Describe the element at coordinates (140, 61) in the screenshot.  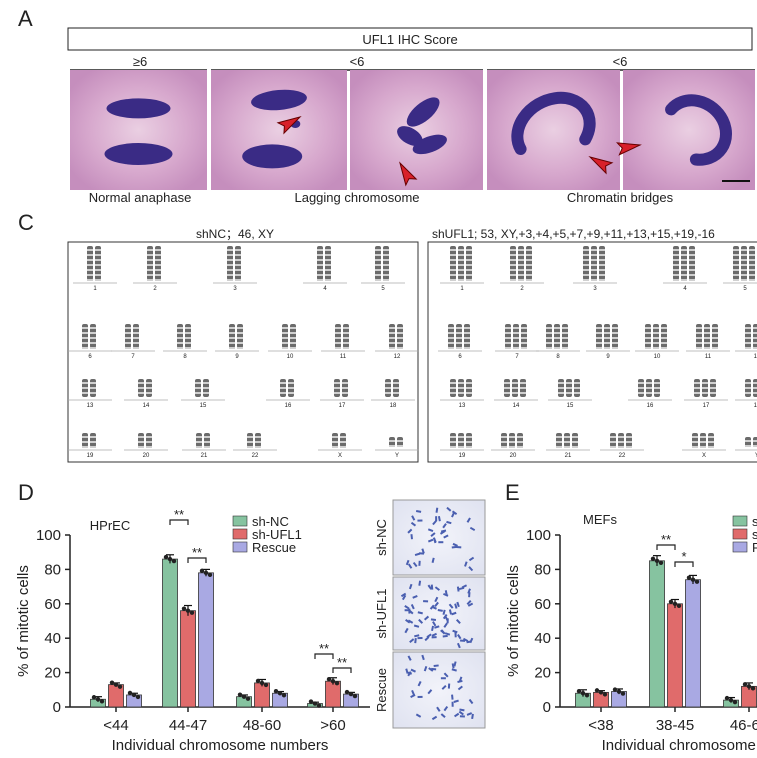
I see `group-label: ≥6` at that location.